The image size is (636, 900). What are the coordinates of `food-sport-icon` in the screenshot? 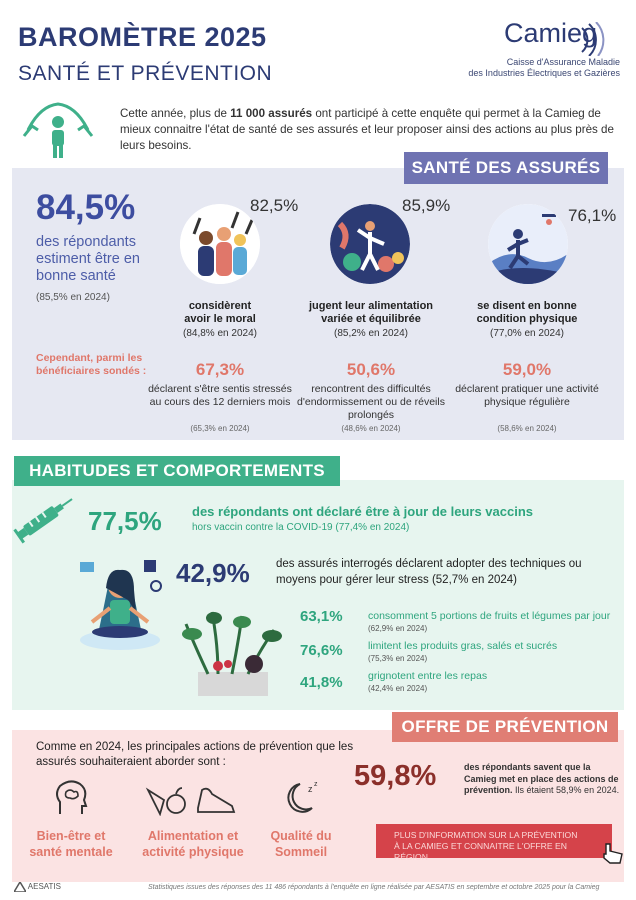 It's located at (190, 801).